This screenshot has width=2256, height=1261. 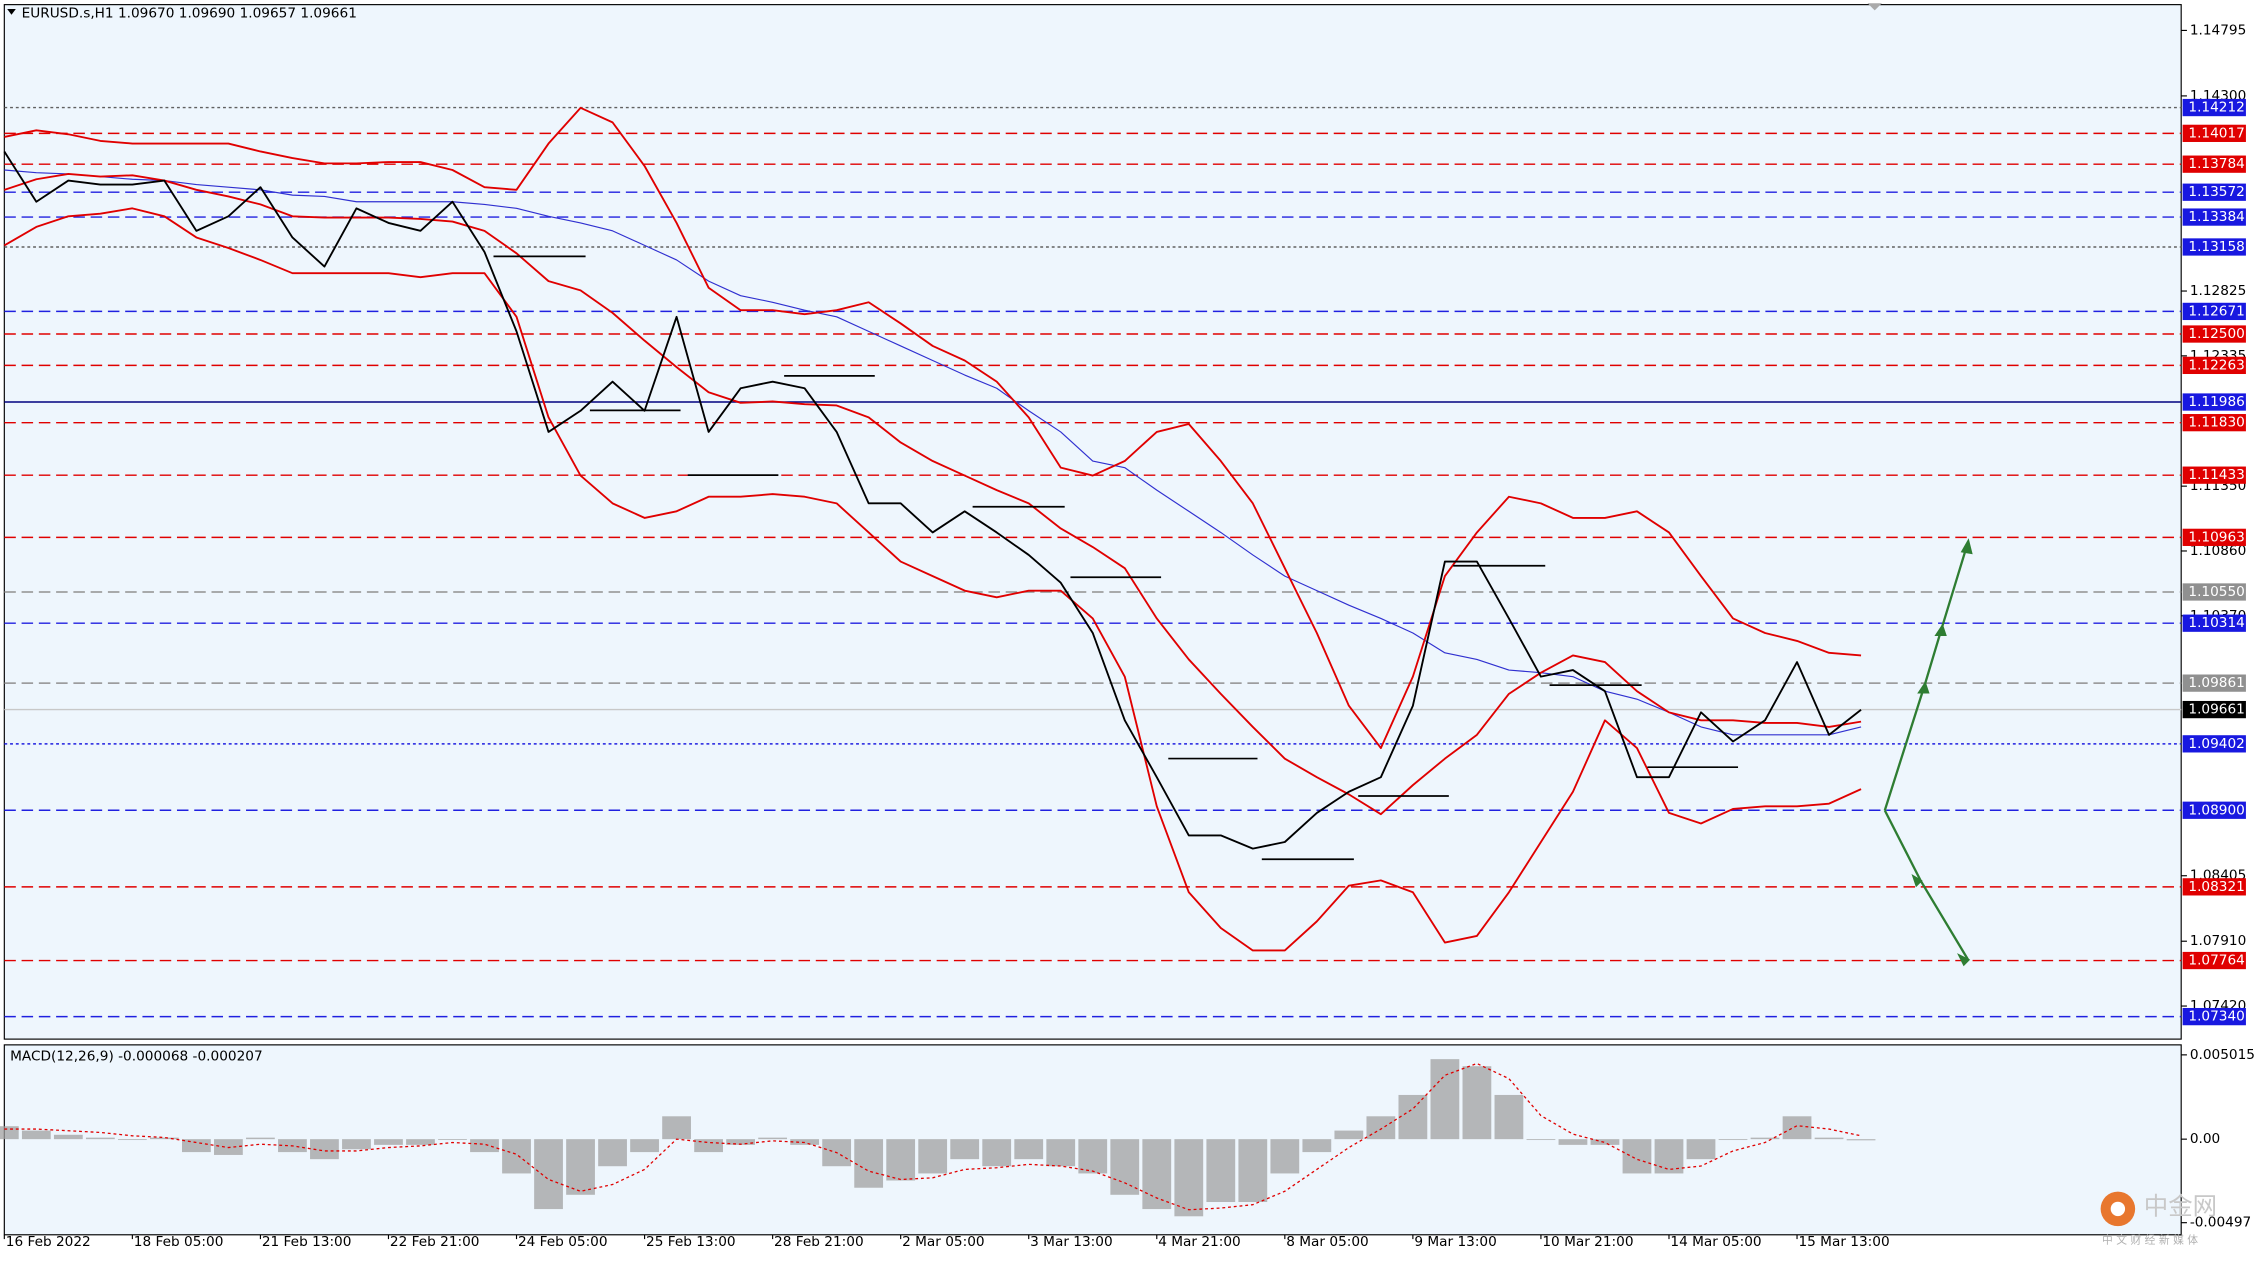 I want to click on y-tick-label: 1.10860, so click(x=2218, y=551).